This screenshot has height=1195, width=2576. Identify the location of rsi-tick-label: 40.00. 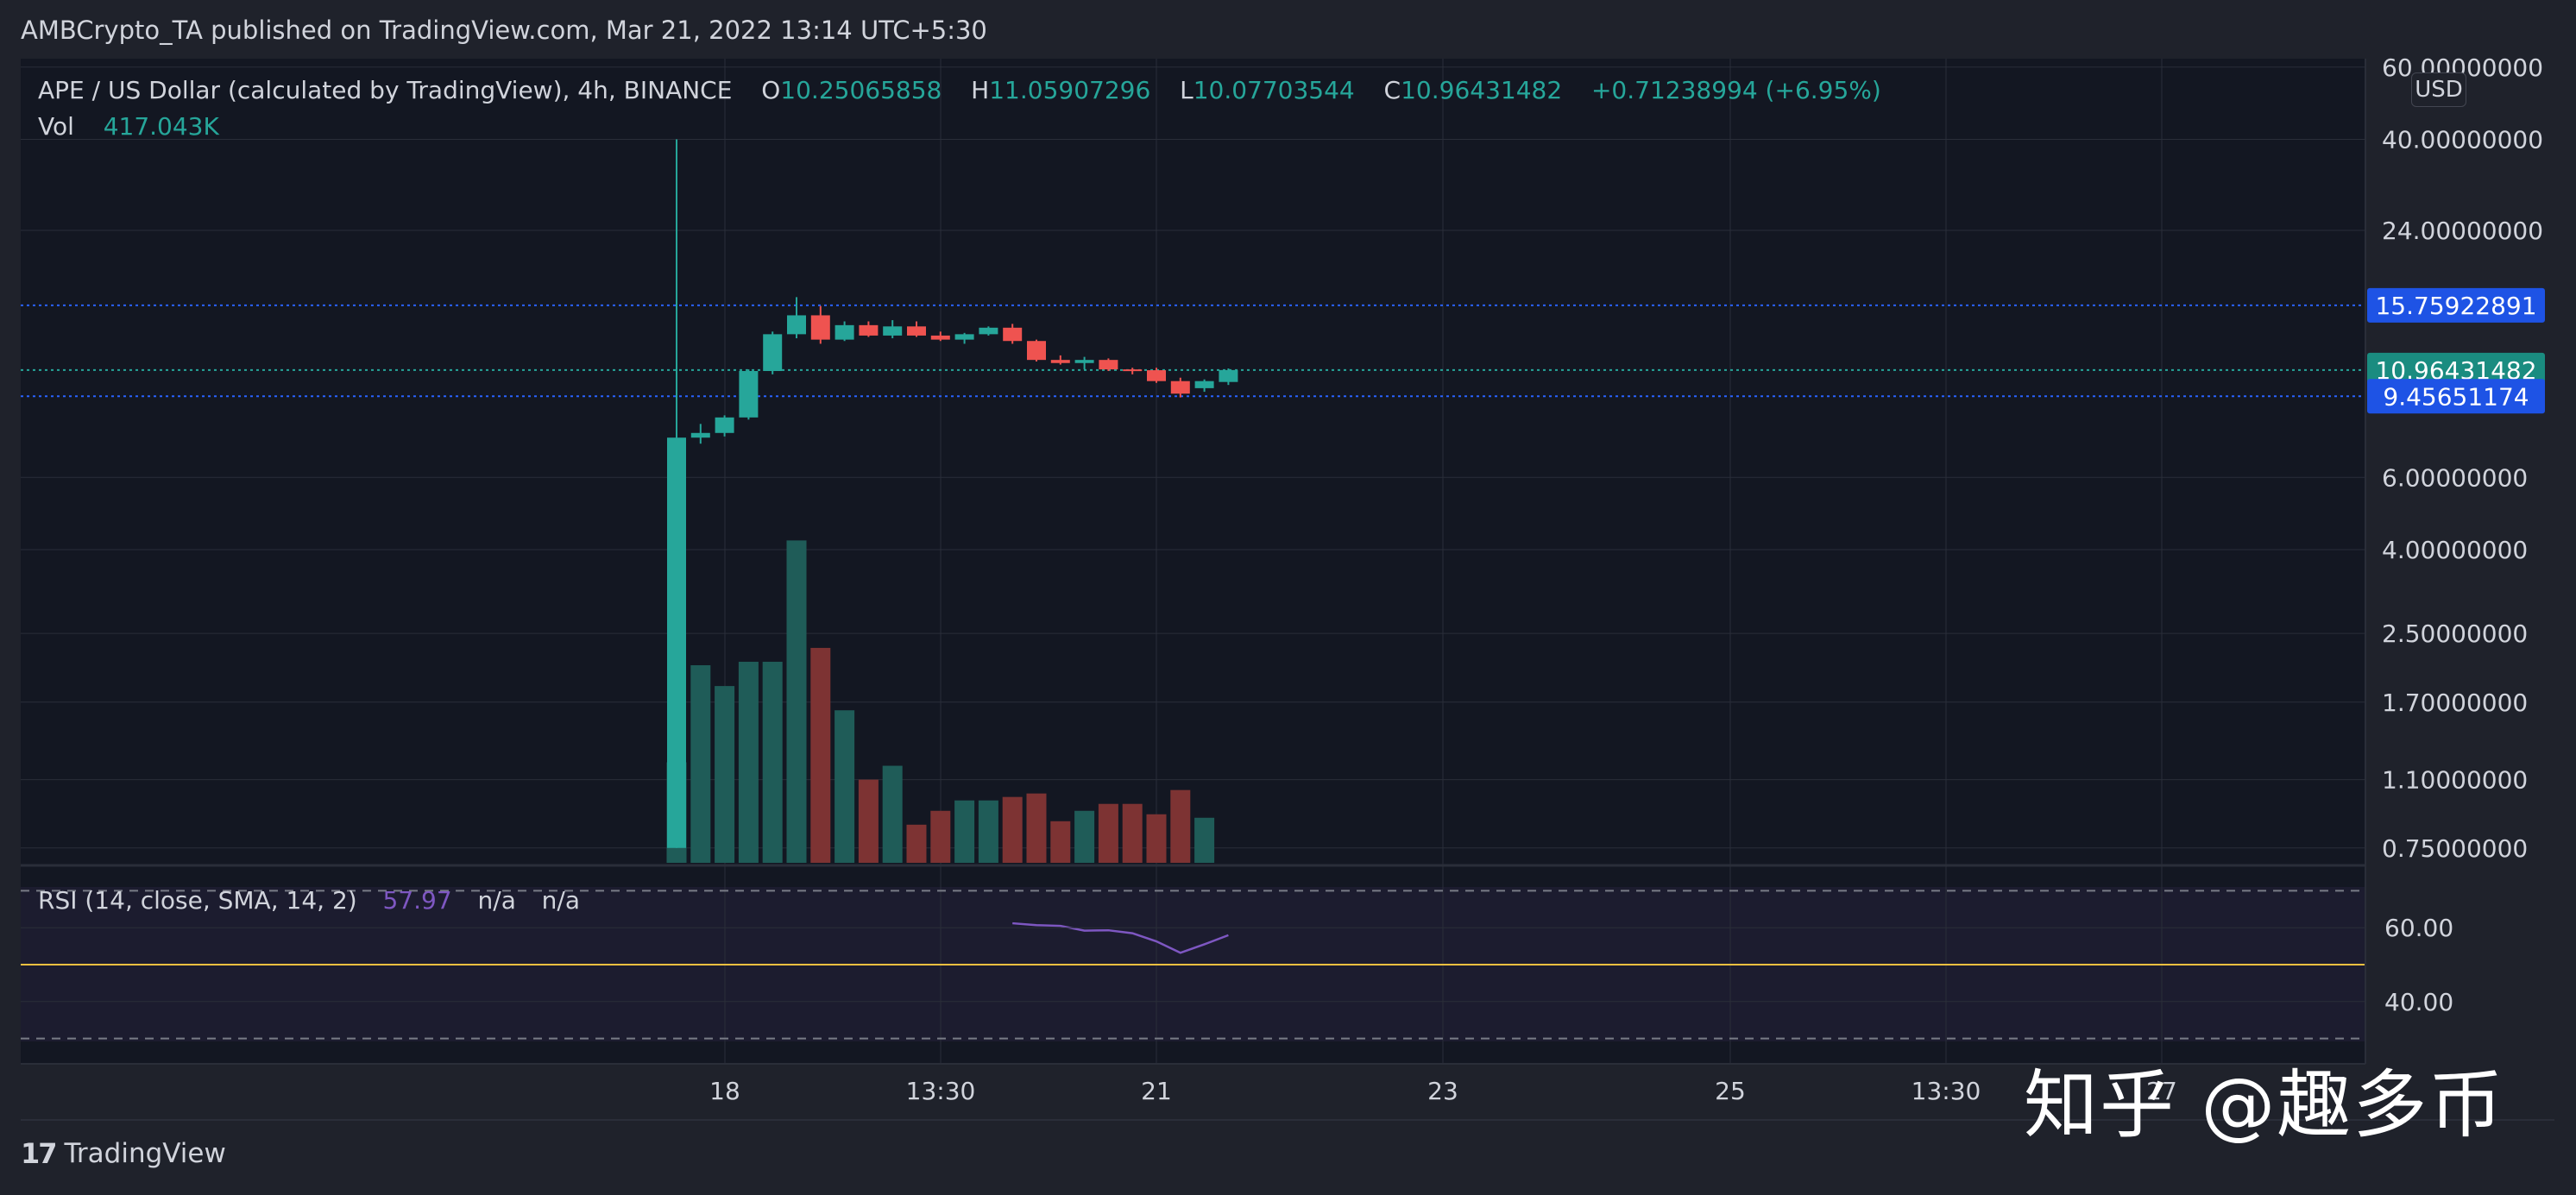
(2418, 1002).